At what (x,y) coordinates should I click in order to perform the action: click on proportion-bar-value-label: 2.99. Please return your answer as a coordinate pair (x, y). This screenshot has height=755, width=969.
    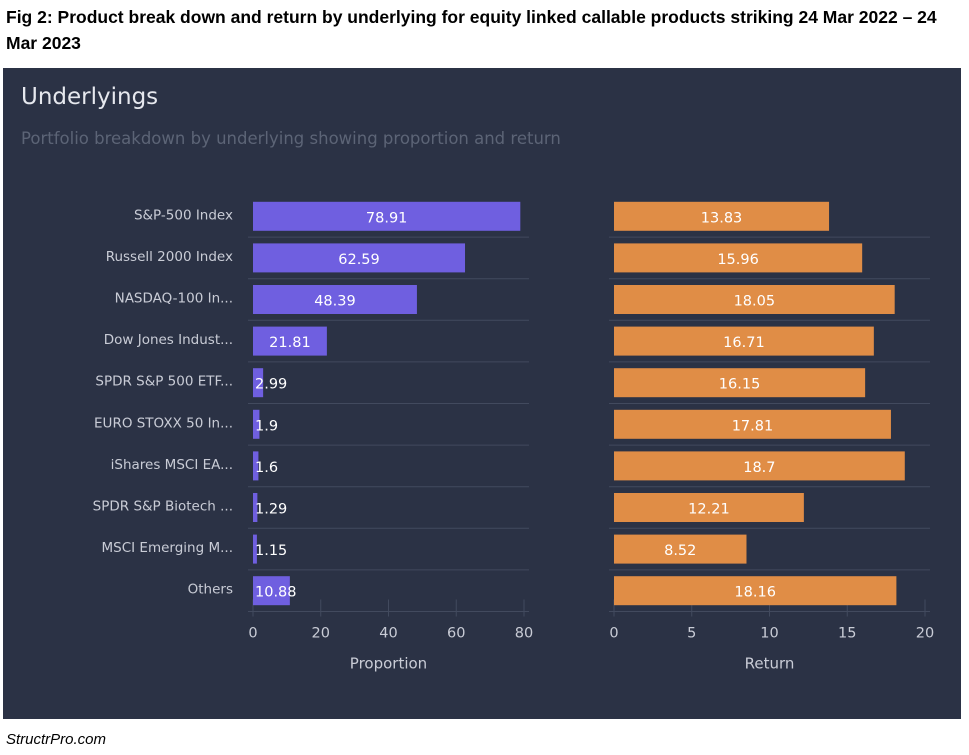
    Looking at the image, I should click on (271, 385).